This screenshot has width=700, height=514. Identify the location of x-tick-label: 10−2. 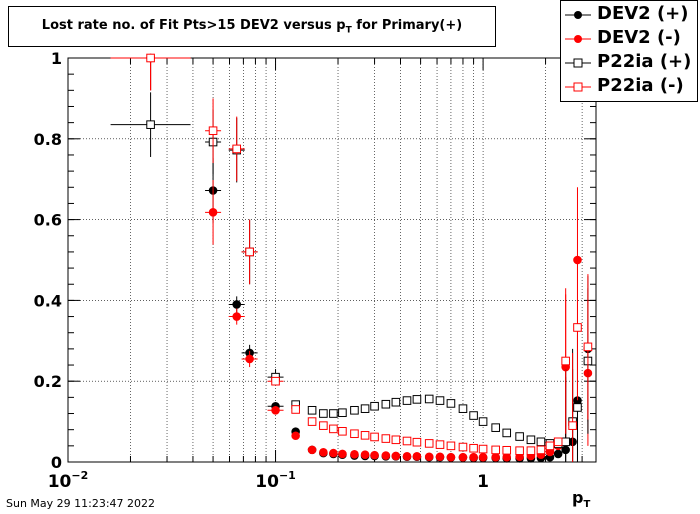
(68, 480).